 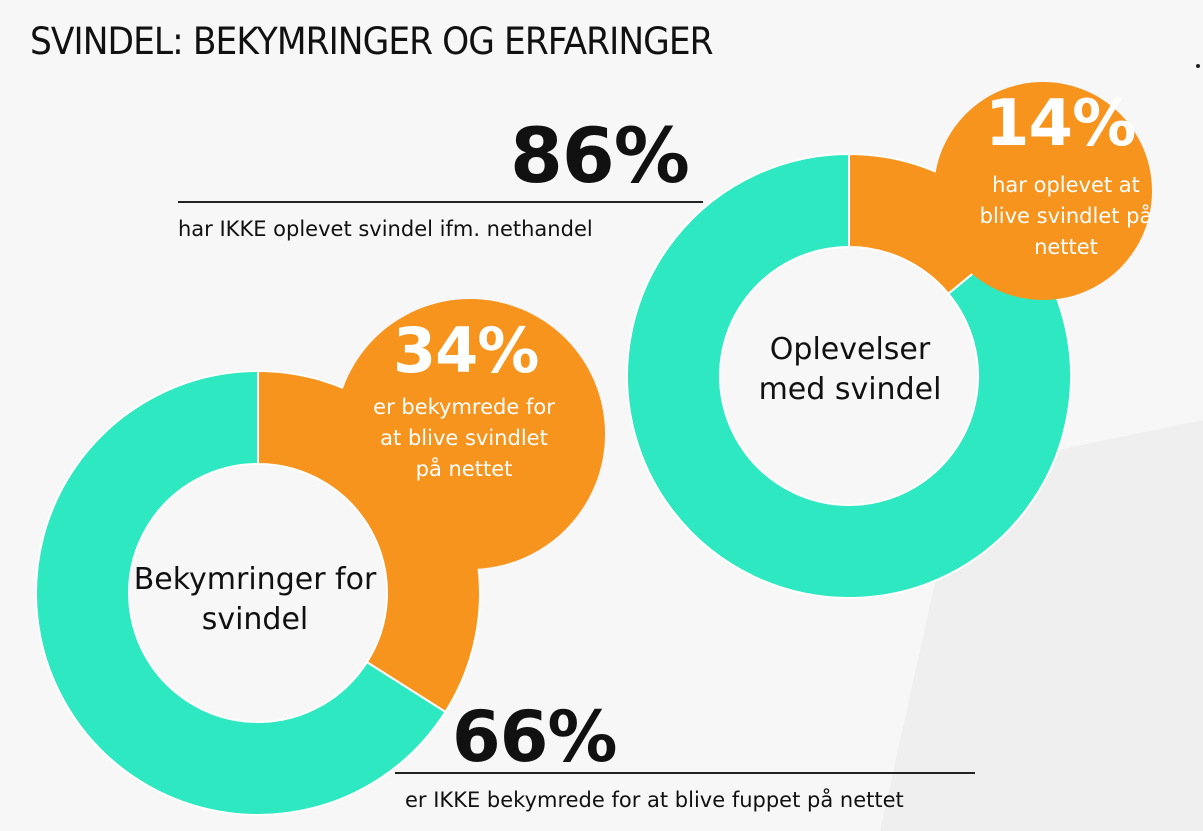 What do you see at coordinates (1060, 124) in the screenshot?
I see `value-14: 14%` at bounding box center [1060, 124].